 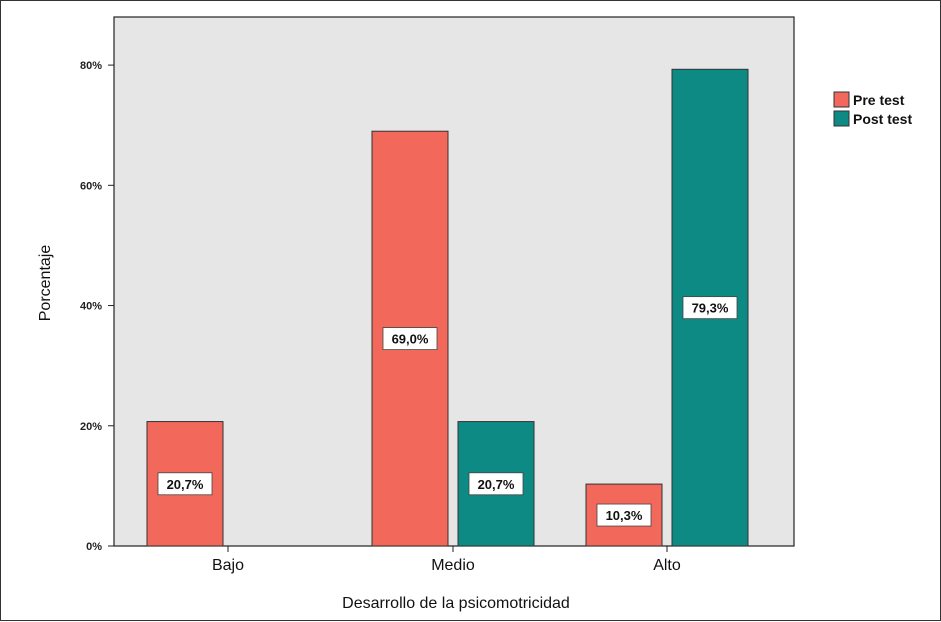 I want to click on y-axis-title: Porcentaje, so click(x=45, y=283).